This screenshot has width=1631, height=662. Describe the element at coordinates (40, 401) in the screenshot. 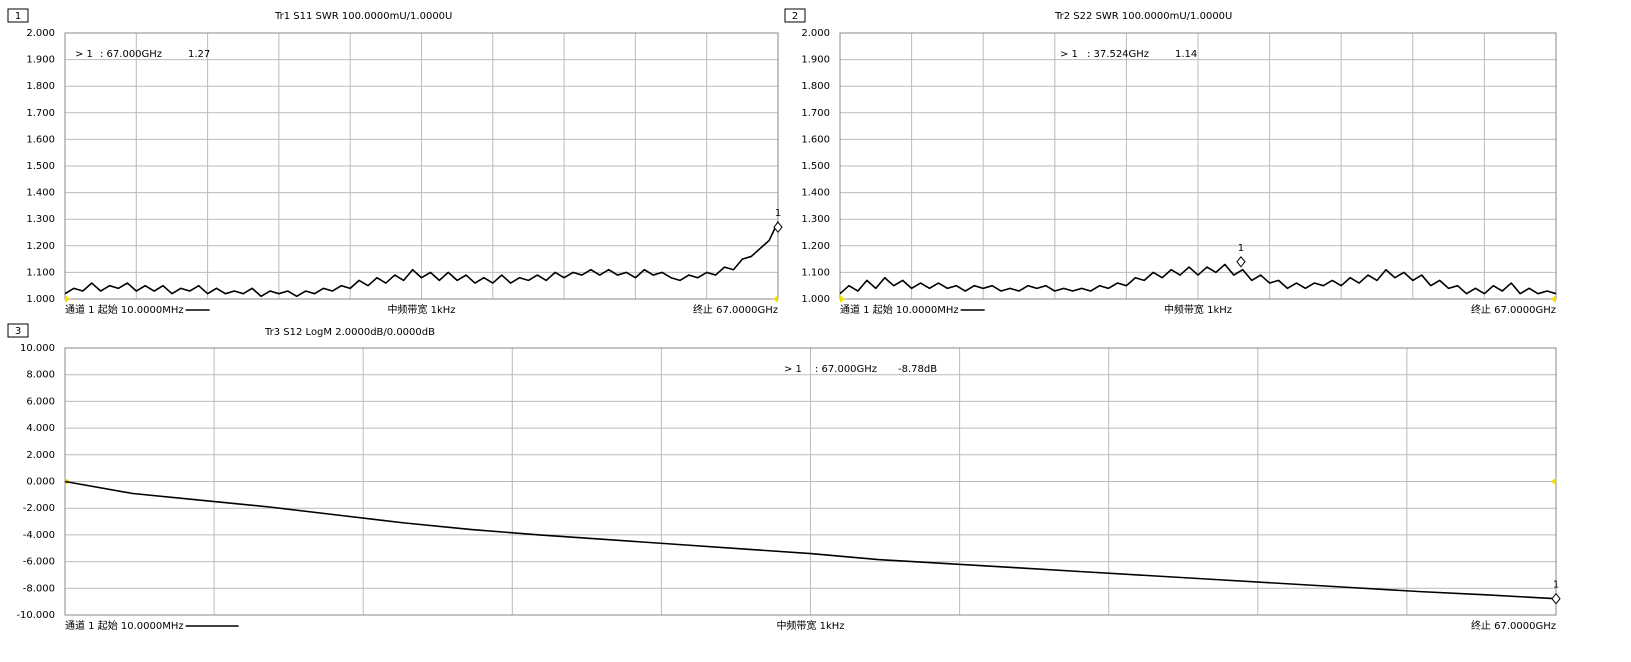

I see `y-tick-label: 6.000` at that location.